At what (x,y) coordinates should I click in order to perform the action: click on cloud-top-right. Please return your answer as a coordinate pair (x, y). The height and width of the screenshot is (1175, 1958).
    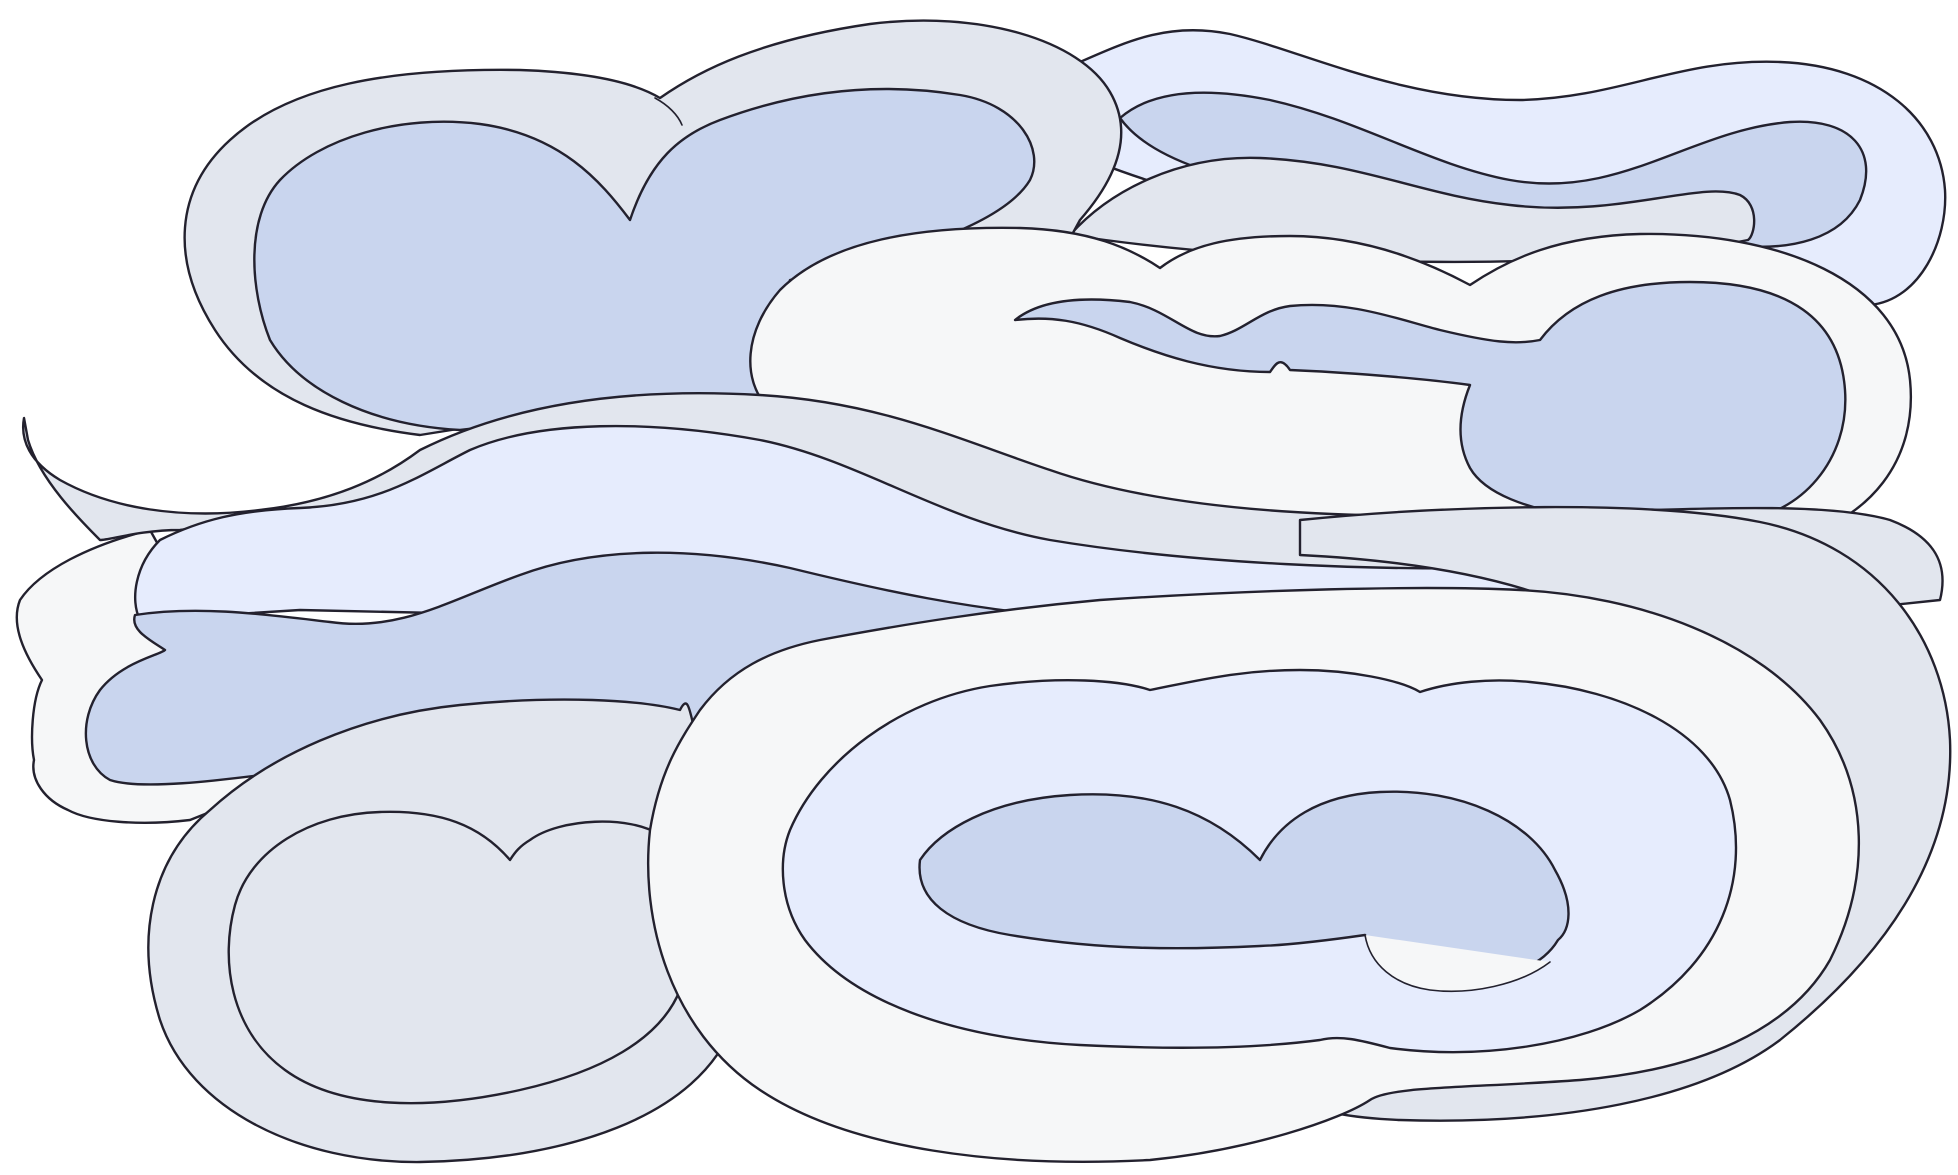
    Looking at the image, I should click on (1507, 167).